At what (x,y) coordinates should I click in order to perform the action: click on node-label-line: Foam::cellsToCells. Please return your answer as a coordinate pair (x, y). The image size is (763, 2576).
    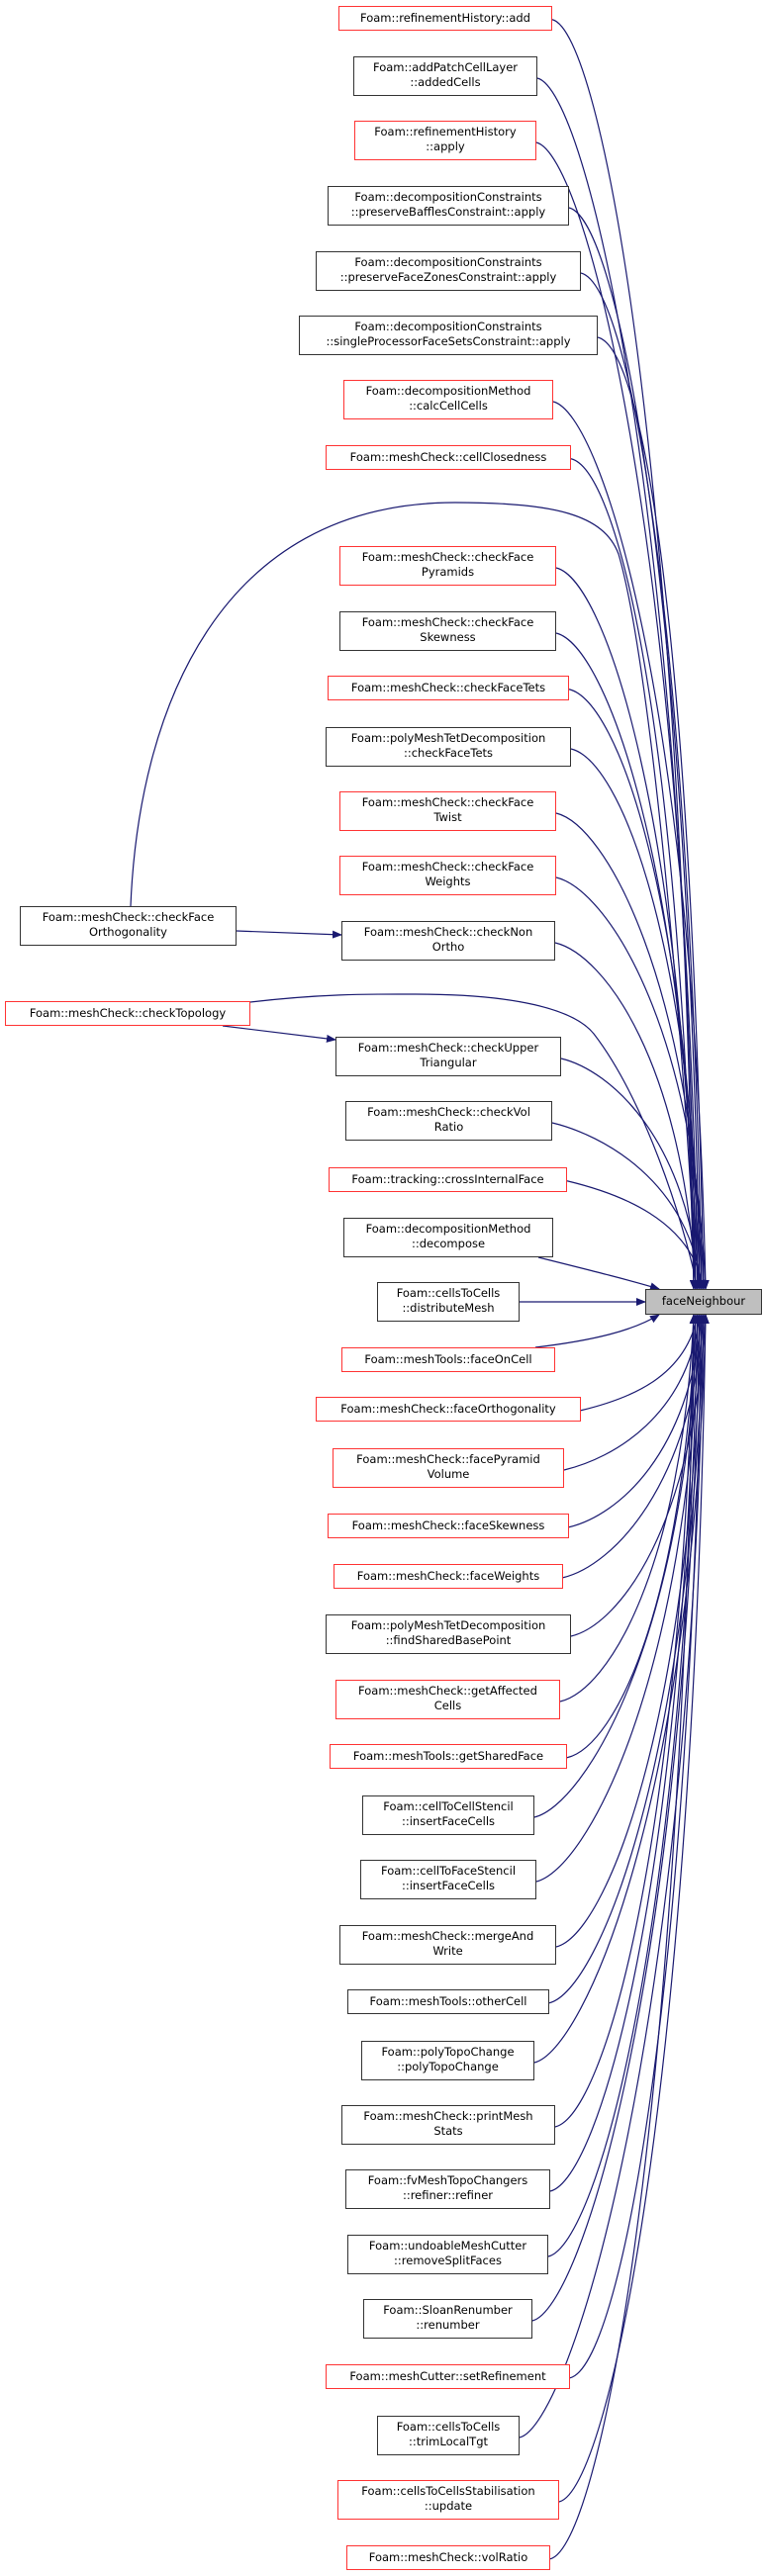
    Looking at the image, I should click on (448, 1293).